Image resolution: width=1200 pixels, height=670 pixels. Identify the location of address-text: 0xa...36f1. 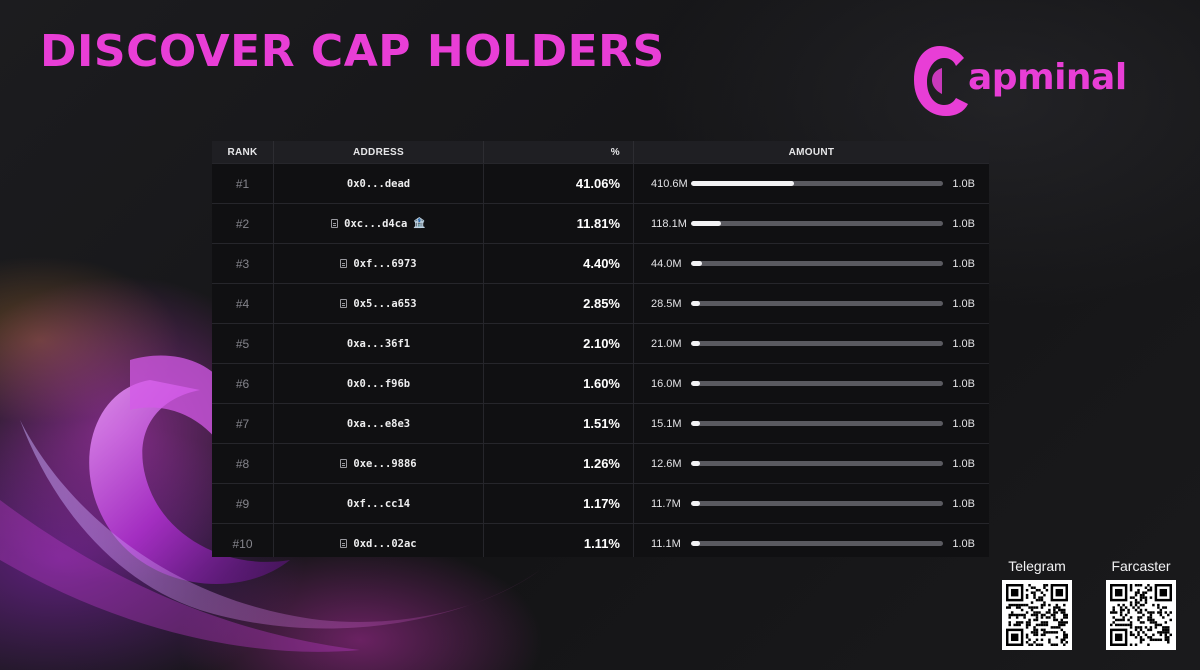
(378, 343).